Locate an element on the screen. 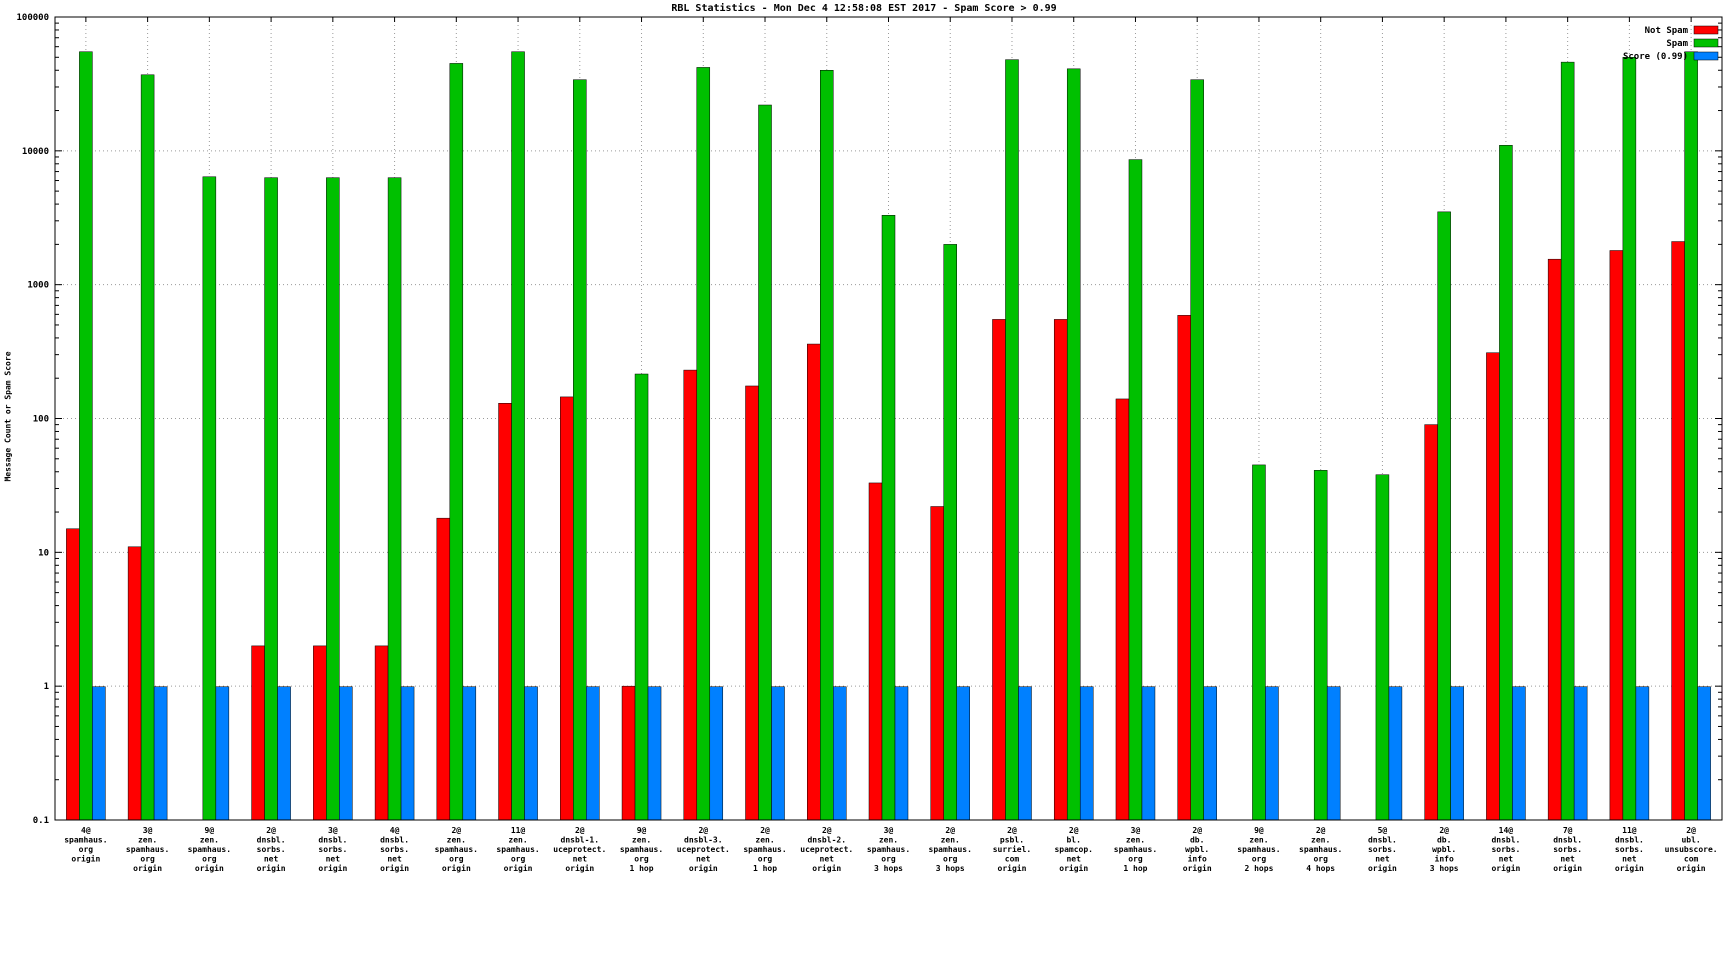 This screenshot has width=1728, height=972. legend-swatch-not-spam is located at coordinates (1706, 30).